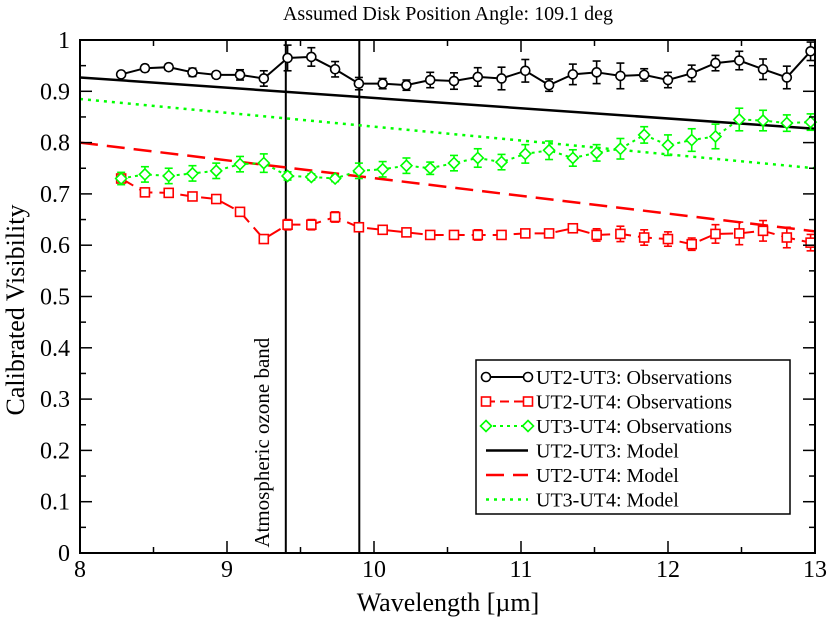  What do you see at coordinates (634, 427) in the screenshot?
I see `legend-label: UT3-UT4: Observations` at bounding box center [634, 427].